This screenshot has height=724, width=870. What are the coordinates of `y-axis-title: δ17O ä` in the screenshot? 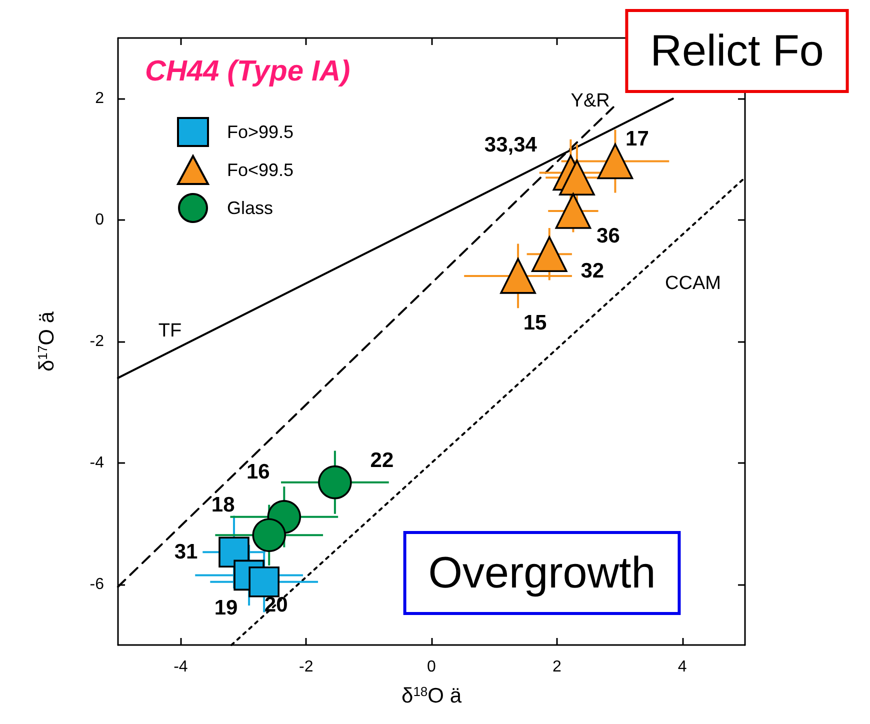 It's located at (46, 341).